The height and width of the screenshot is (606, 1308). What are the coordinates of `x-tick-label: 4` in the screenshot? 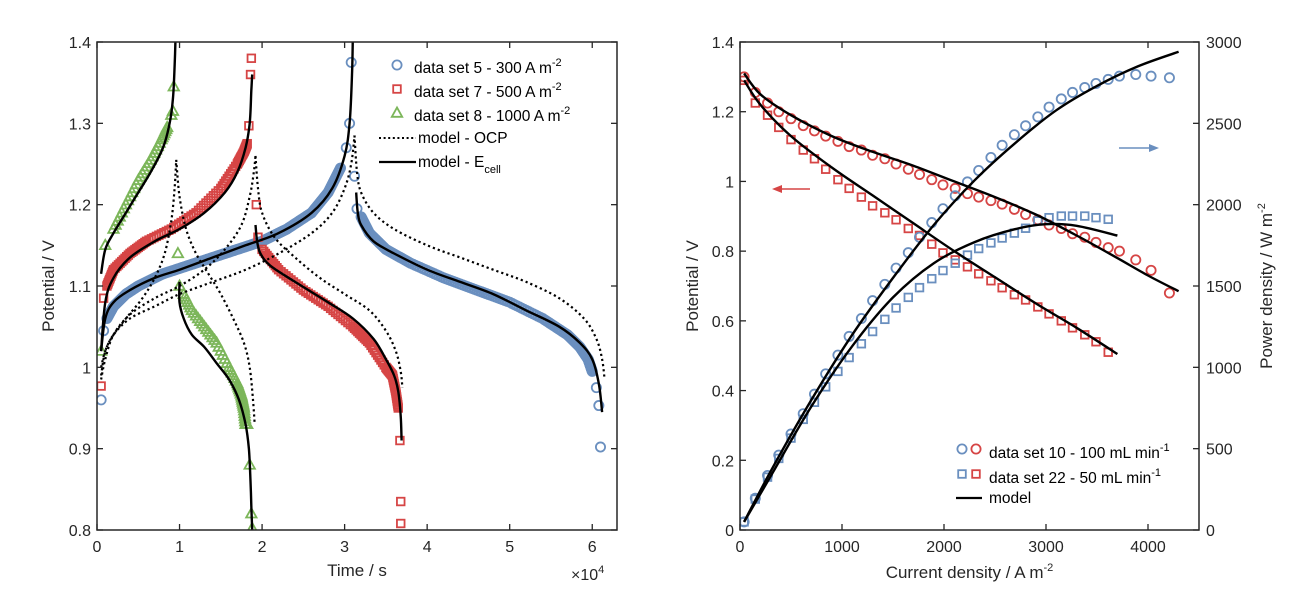 It's located at (427, 547).